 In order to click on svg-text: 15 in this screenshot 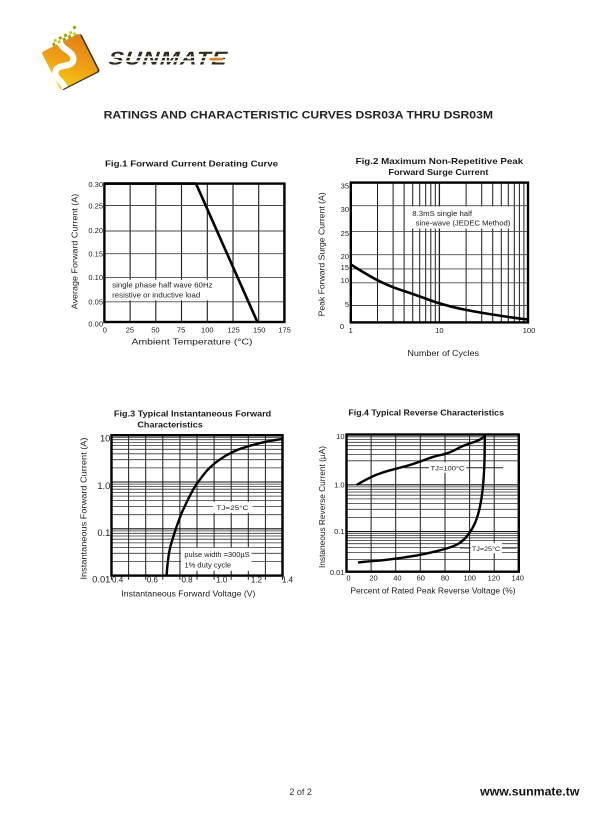, I will do `click(345, 267)`.